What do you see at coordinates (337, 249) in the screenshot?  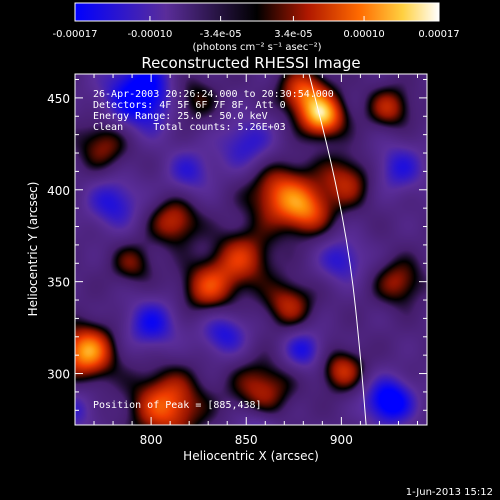 I see `solar-limb-curve` at bounding box center [337, 249].